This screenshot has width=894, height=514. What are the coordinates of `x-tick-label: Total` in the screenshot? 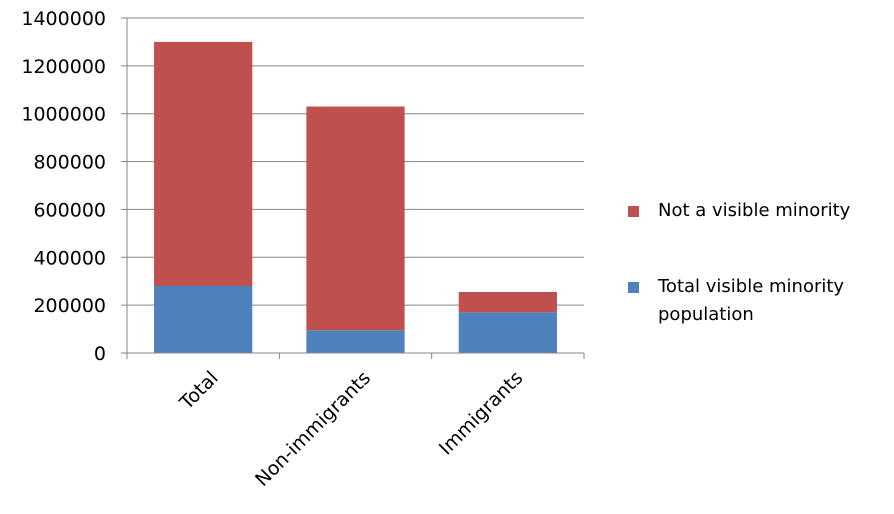 It's located at (199, 391).